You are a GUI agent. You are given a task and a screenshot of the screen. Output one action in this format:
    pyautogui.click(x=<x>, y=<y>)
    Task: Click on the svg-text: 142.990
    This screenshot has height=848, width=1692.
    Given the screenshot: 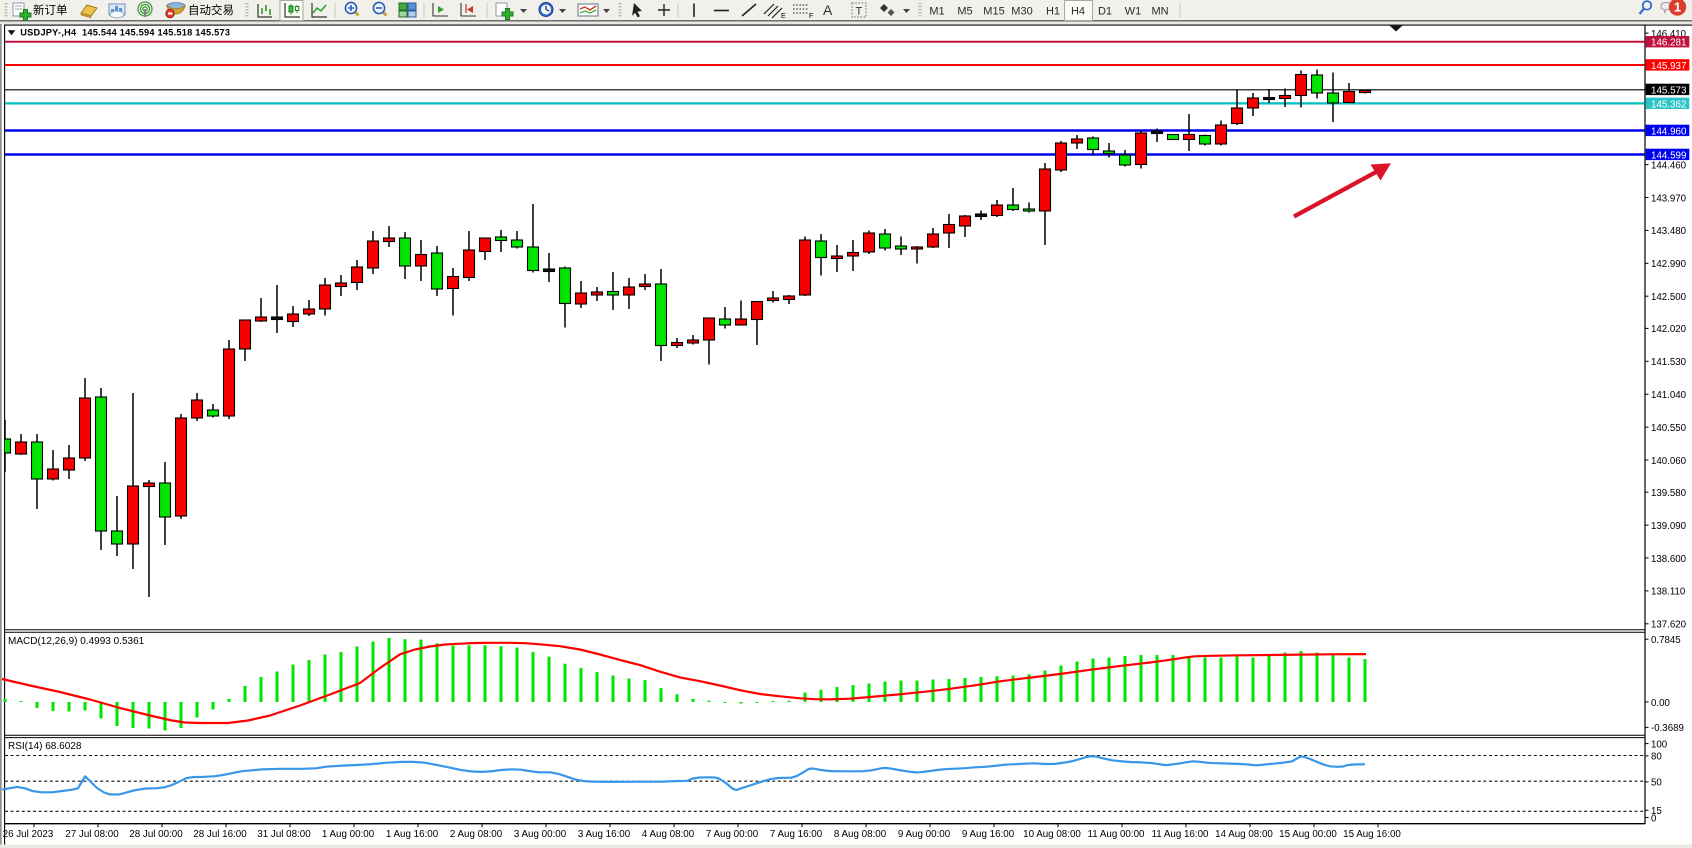 What is the action you would take?
    pyautogui.click(x=1669, y=264)
    